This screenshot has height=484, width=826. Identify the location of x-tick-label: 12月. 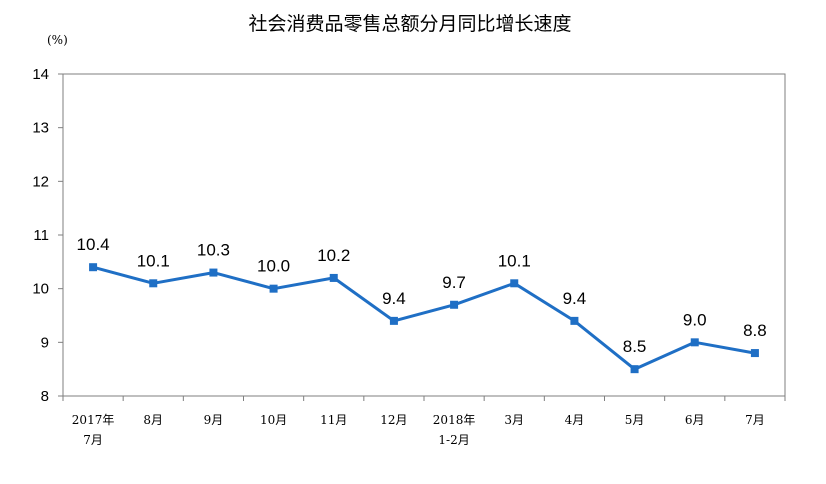
(393, 420).